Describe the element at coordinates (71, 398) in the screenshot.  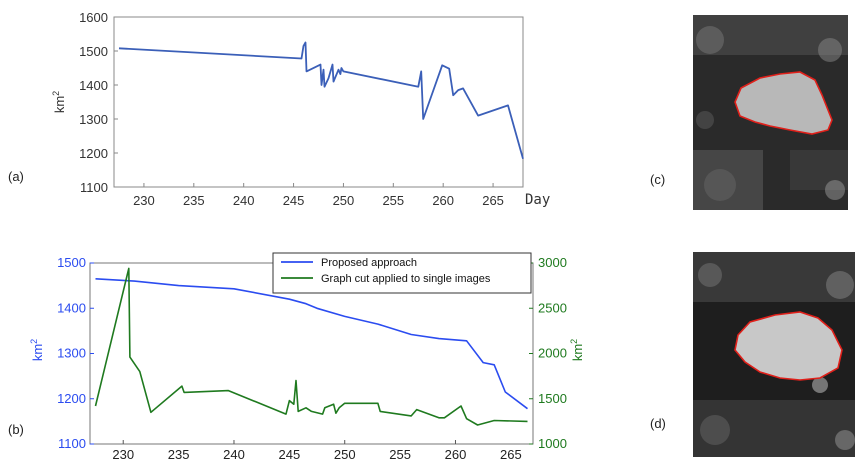
I see `y-tick-label-b: 1200` at that location.